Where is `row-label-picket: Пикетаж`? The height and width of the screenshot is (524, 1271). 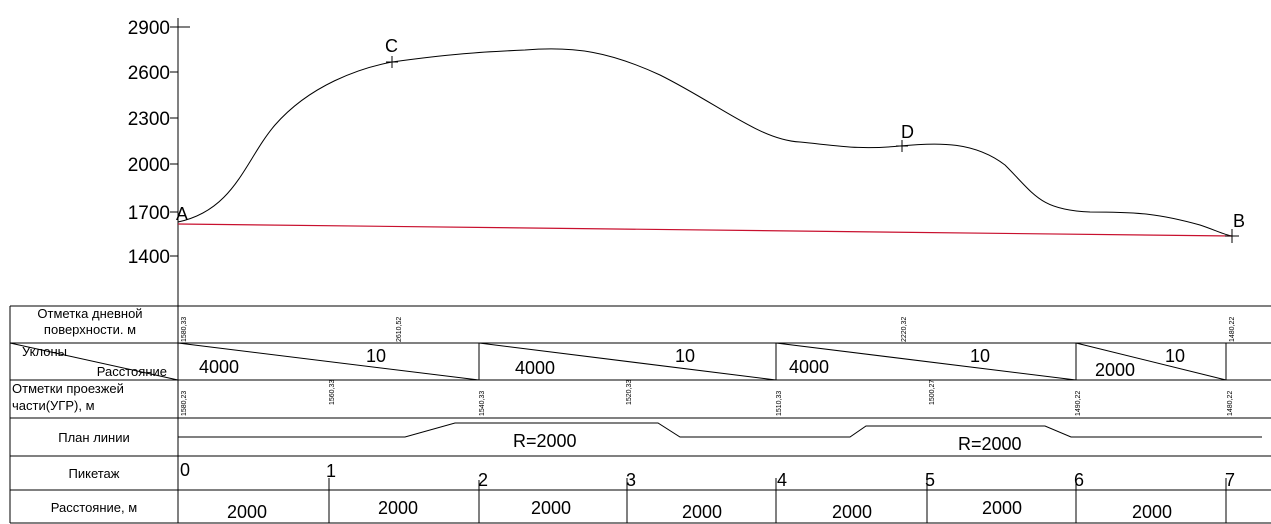
row-label-picket: Пикетаж is located at coordinates (94, 473).